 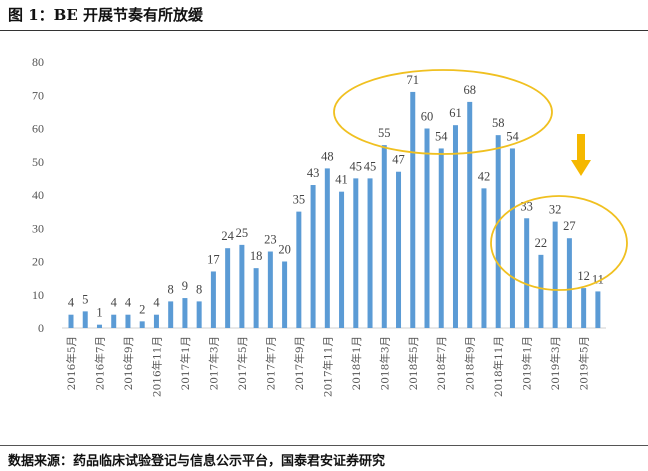 What do you see at coordinates (105, 15) in the screenshot?
I see `figure-title: 图 1：BE 开展节奏有所放缓` at bounding box center [105, 15].